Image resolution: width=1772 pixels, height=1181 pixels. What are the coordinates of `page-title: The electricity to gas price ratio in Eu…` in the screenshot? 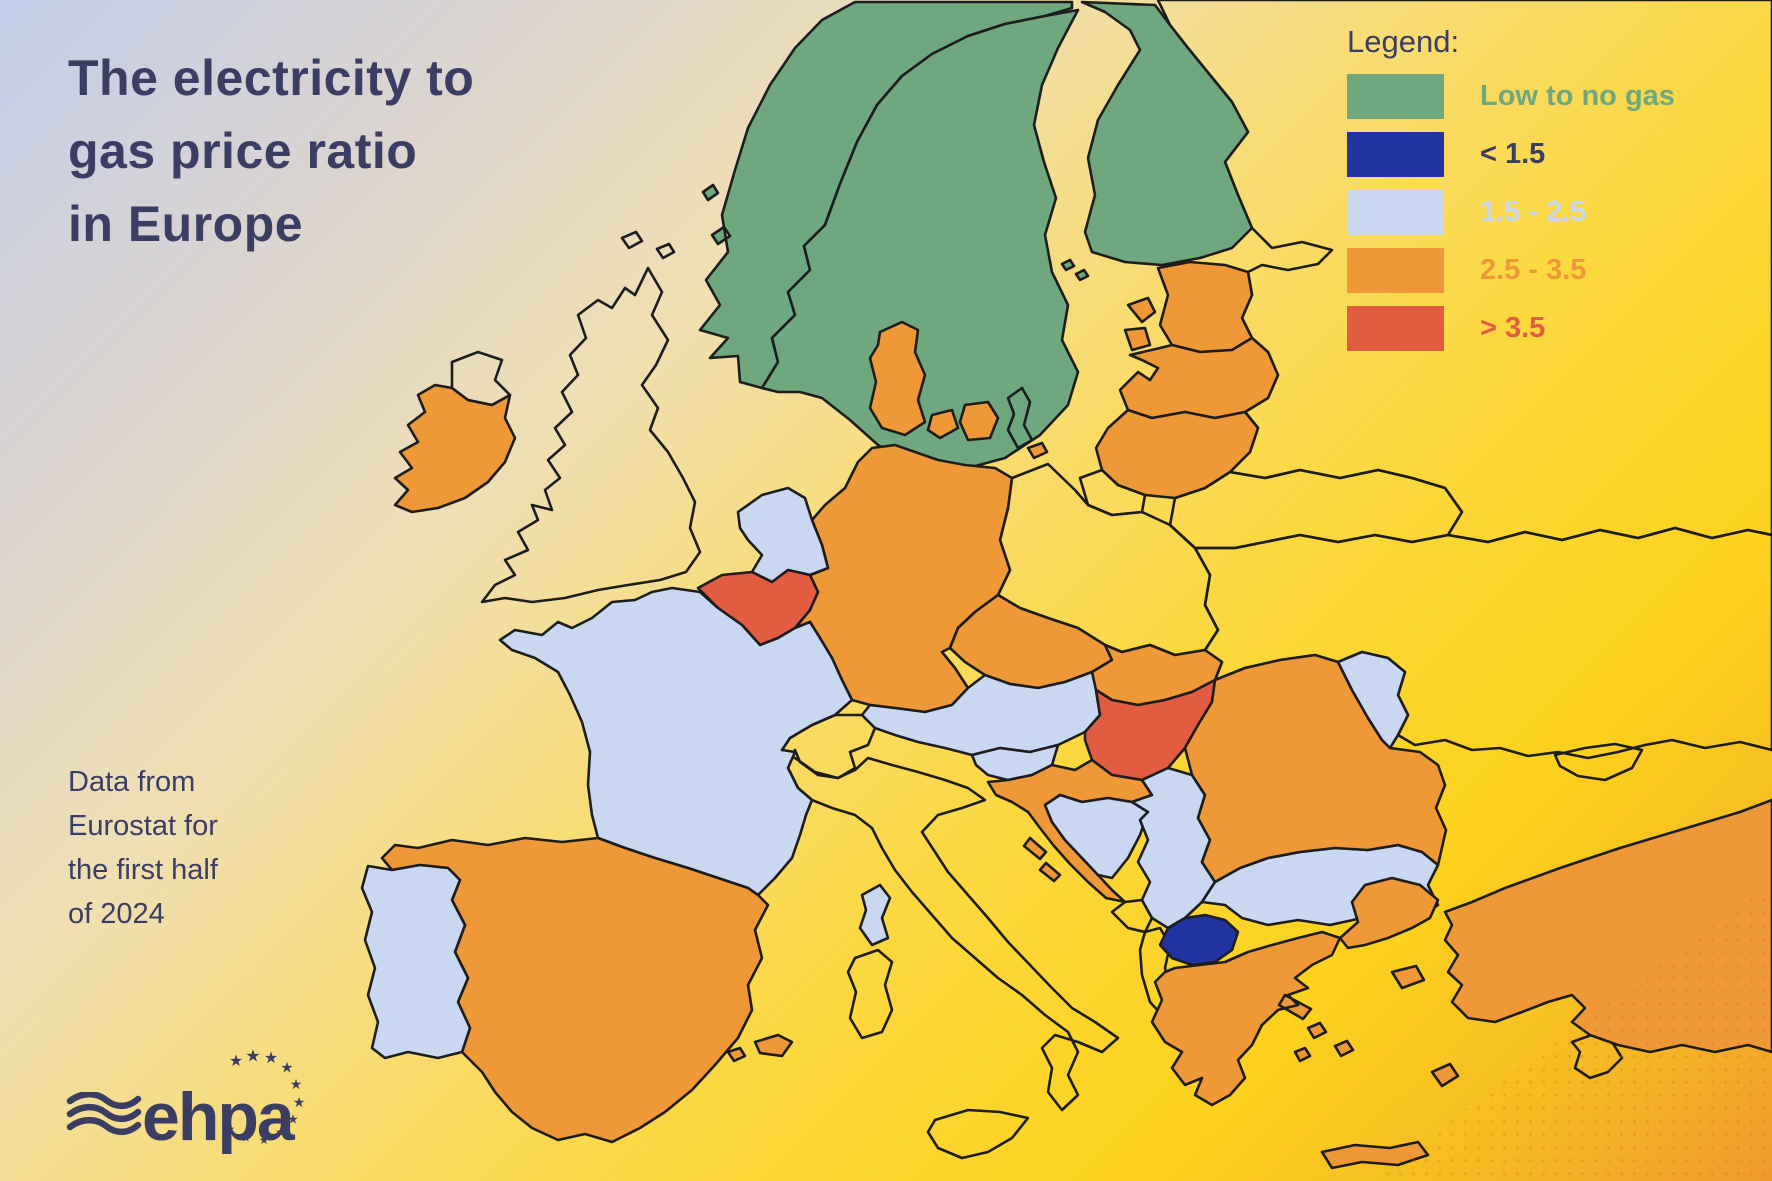 It's located at (271, 151).